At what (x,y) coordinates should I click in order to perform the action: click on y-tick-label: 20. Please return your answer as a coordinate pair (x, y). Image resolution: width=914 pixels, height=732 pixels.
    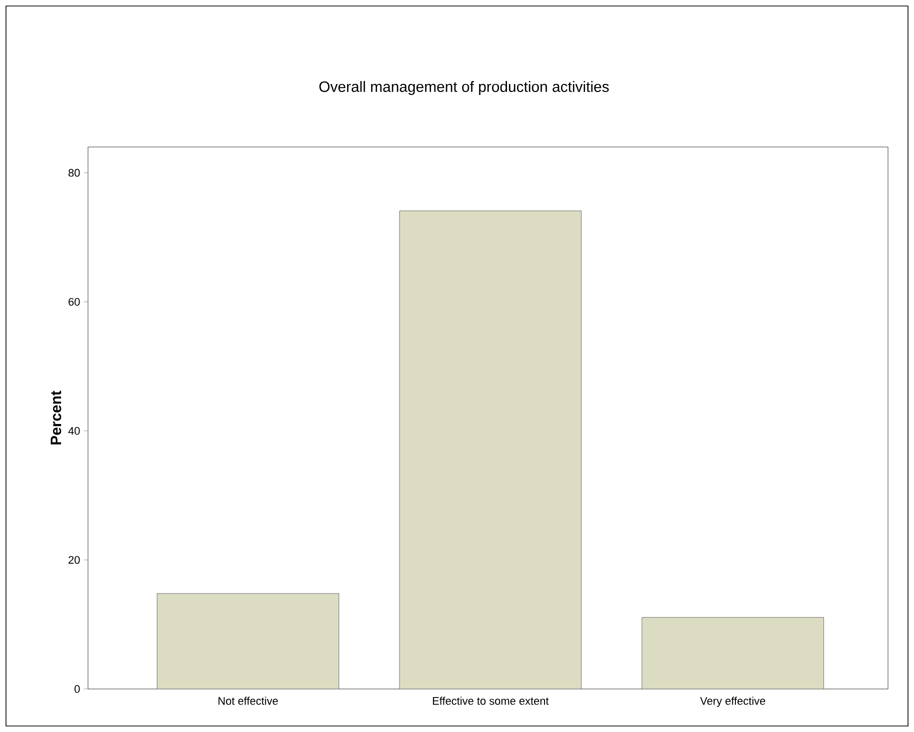
    Looking at the image, I should click on (74, 560).